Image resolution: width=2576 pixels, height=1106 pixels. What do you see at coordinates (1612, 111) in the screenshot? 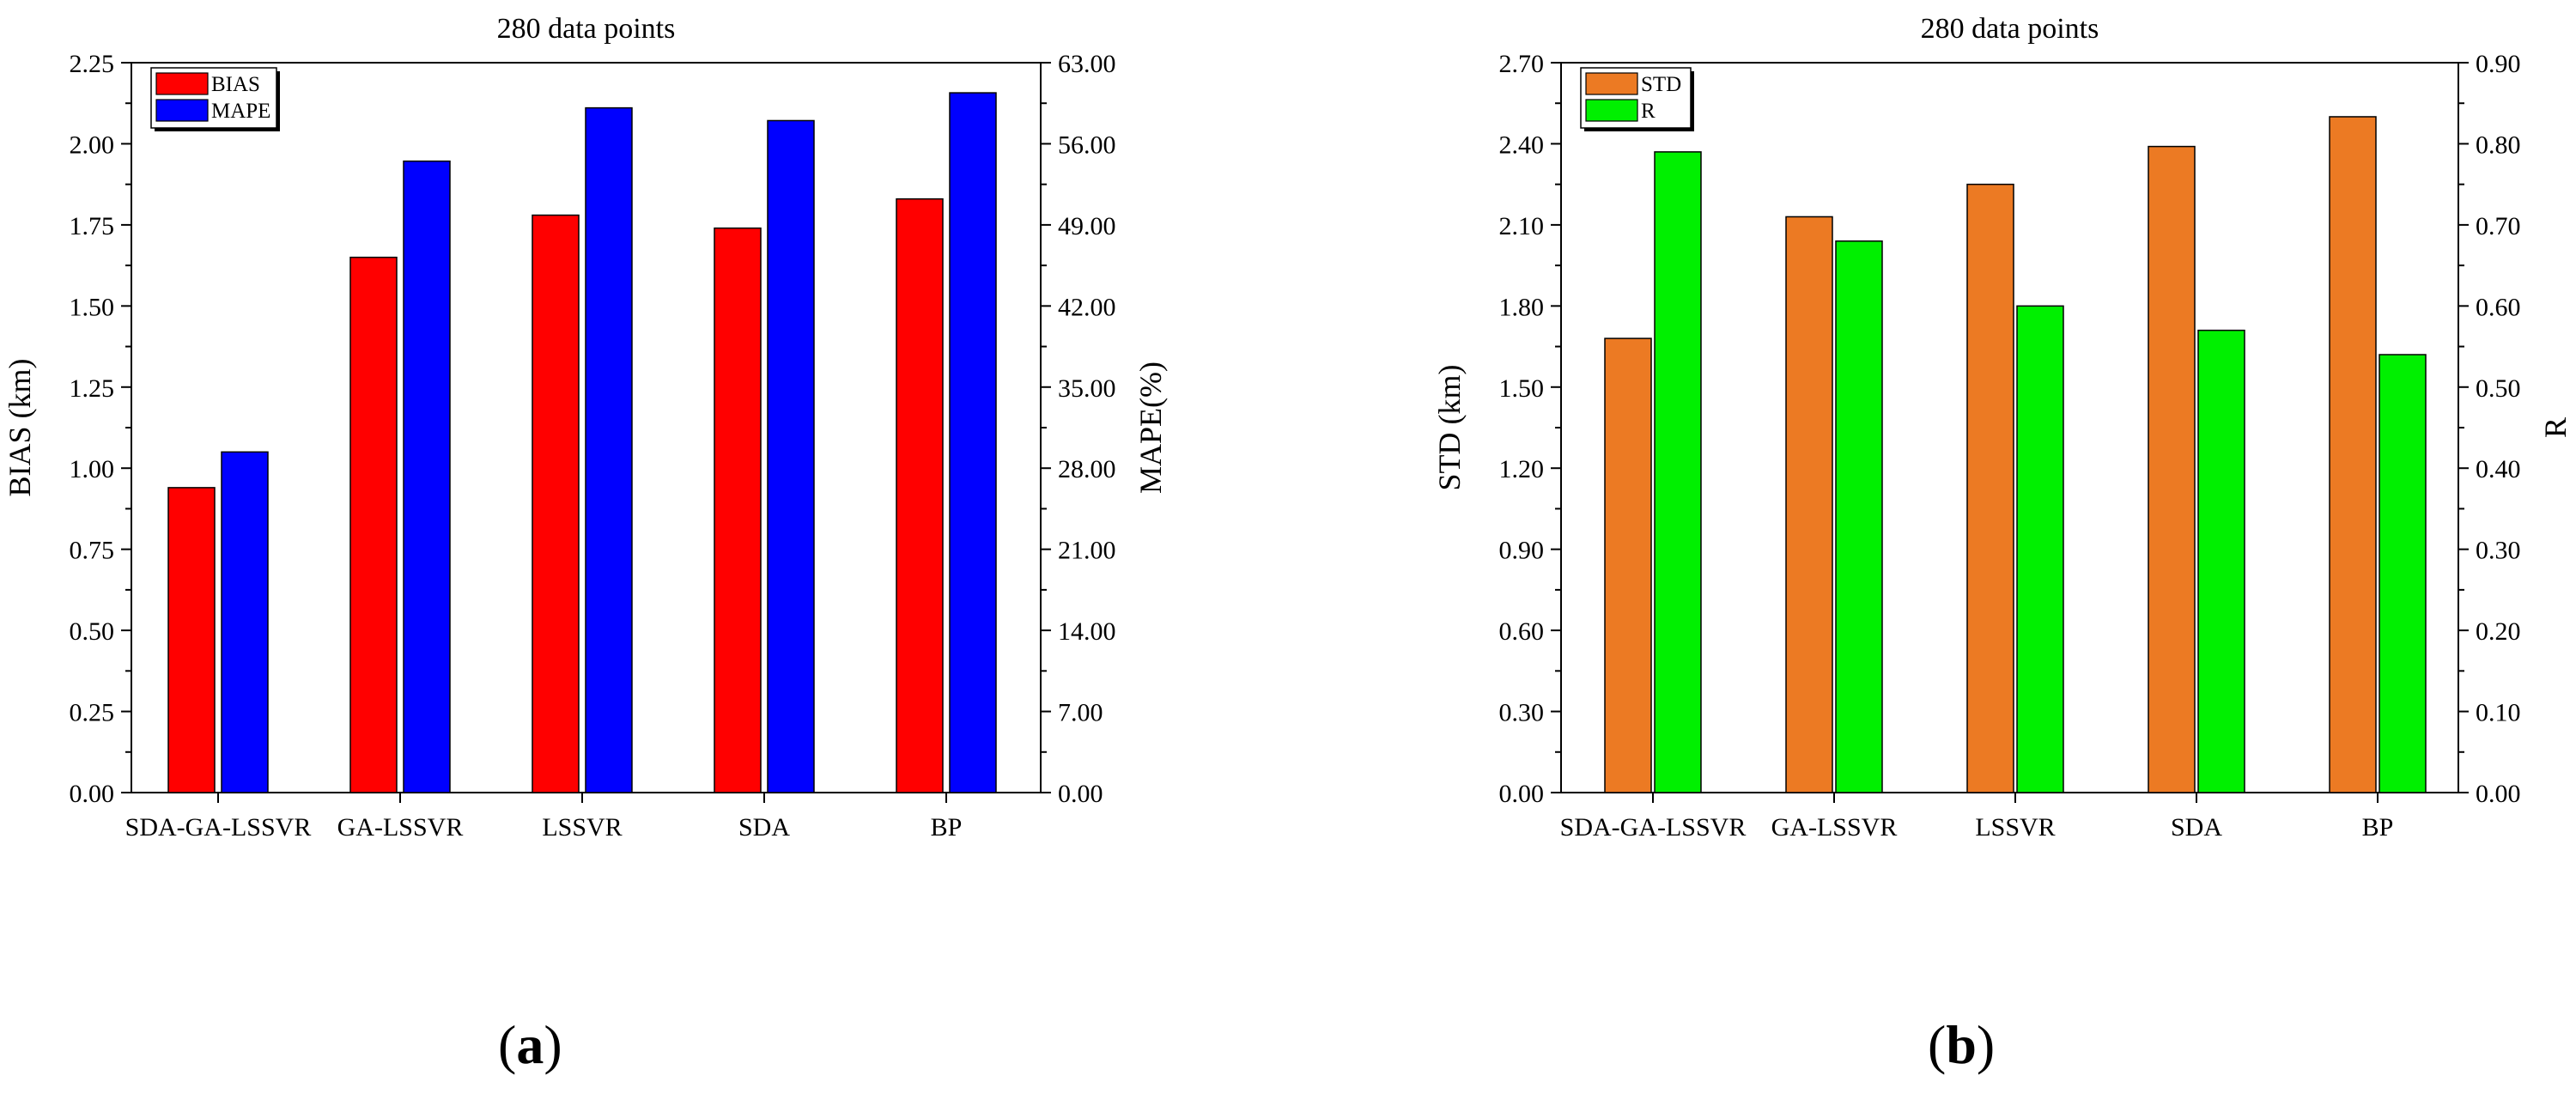
I see `legend-swatch-r` at bounding box center [1612, 111].